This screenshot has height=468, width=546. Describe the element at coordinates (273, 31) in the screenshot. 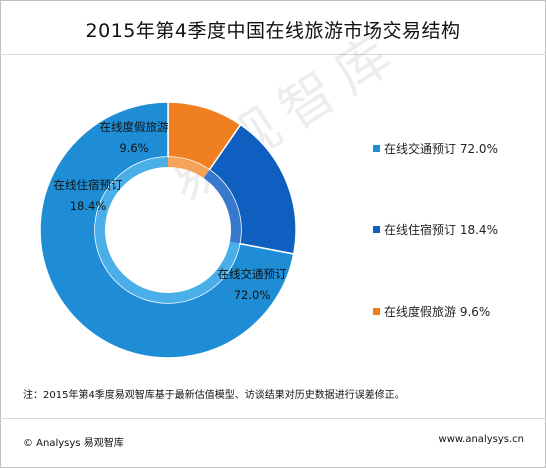

I see `chart-title: 2015年第4季度中国在线旅游市场交易结构` at that location.